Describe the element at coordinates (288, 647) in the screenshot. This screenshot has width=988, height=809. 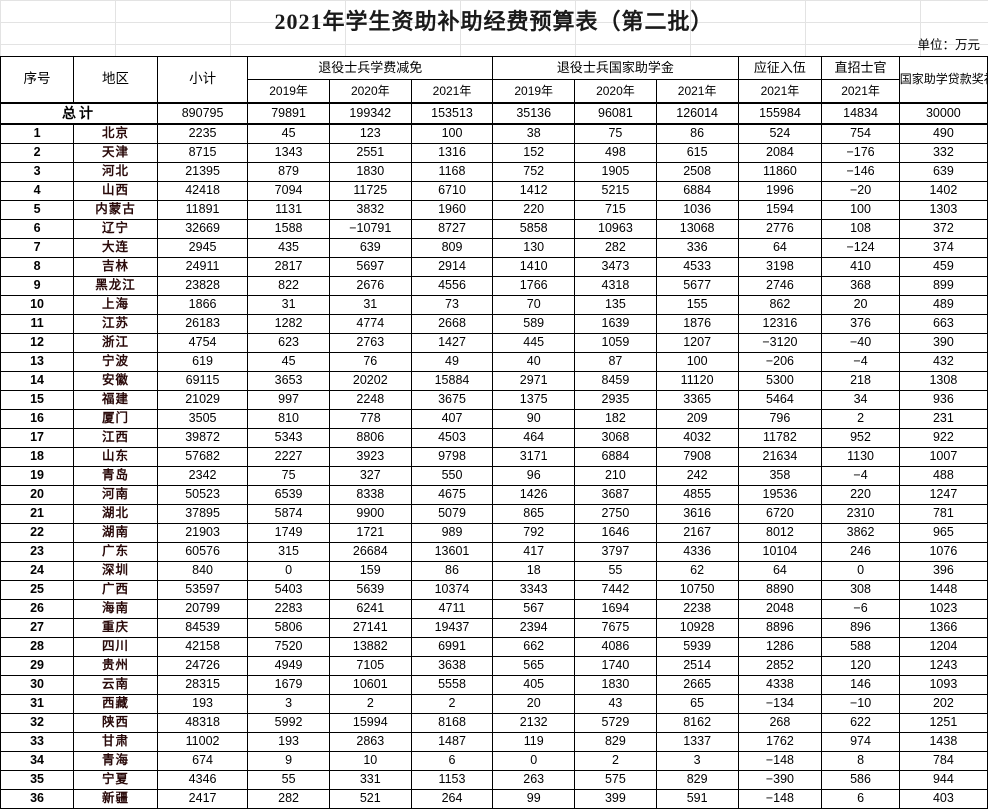
I see `data-cell: 7520` at that location.